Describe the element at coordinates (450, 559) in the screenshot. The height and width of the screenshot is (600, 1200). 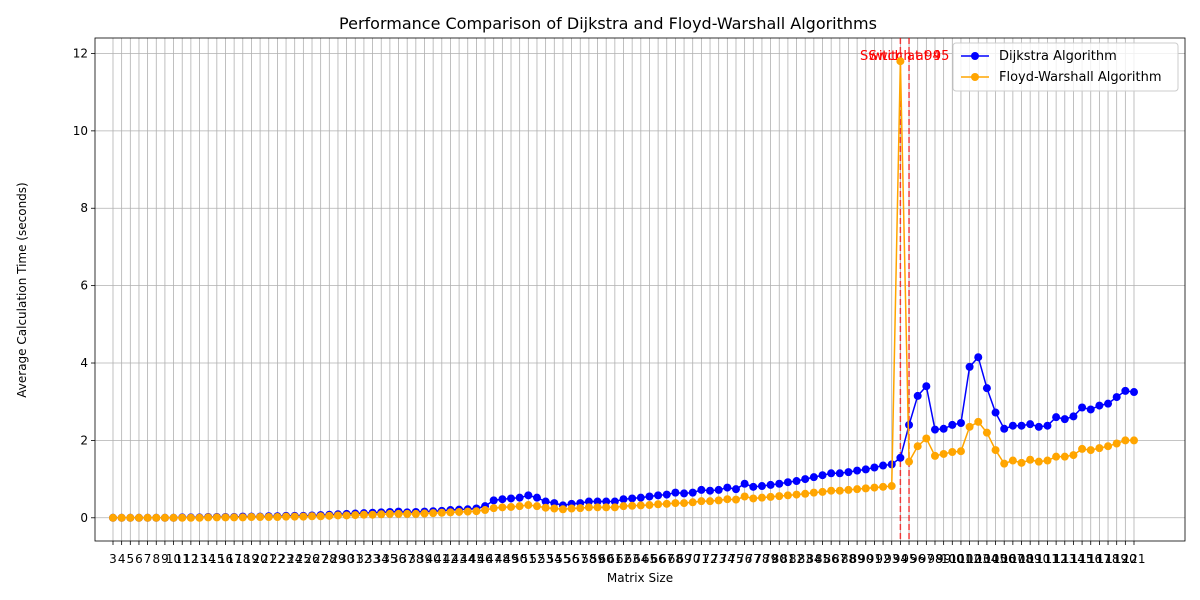
I see `x-tick-label: 42` at that location.